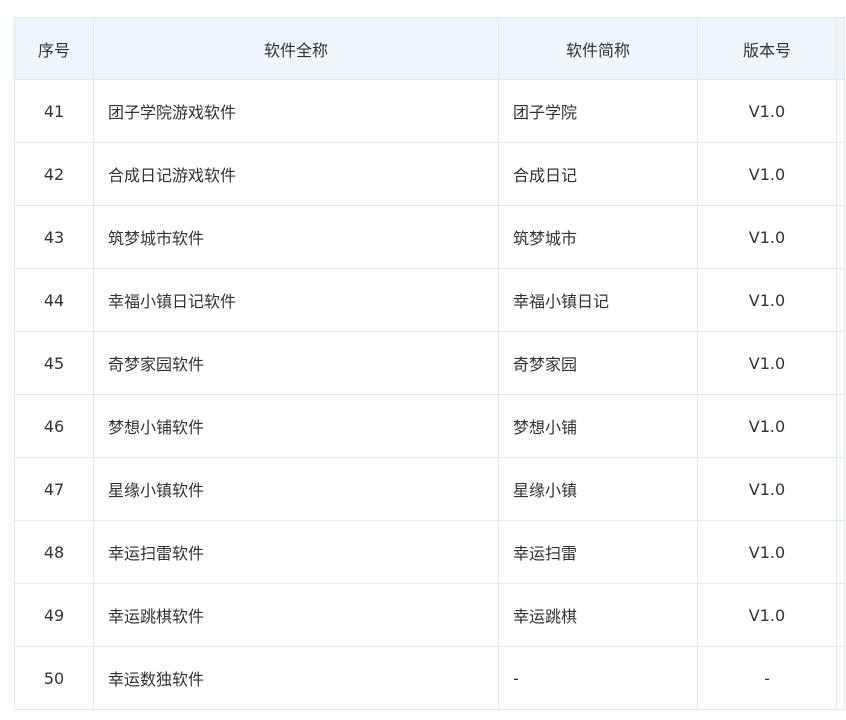 The height and width of the screenshot is (720, 846). I want to click on table-row: 47 星缘小镇软件 星缘小镇 V1.0, so click(429, 489).